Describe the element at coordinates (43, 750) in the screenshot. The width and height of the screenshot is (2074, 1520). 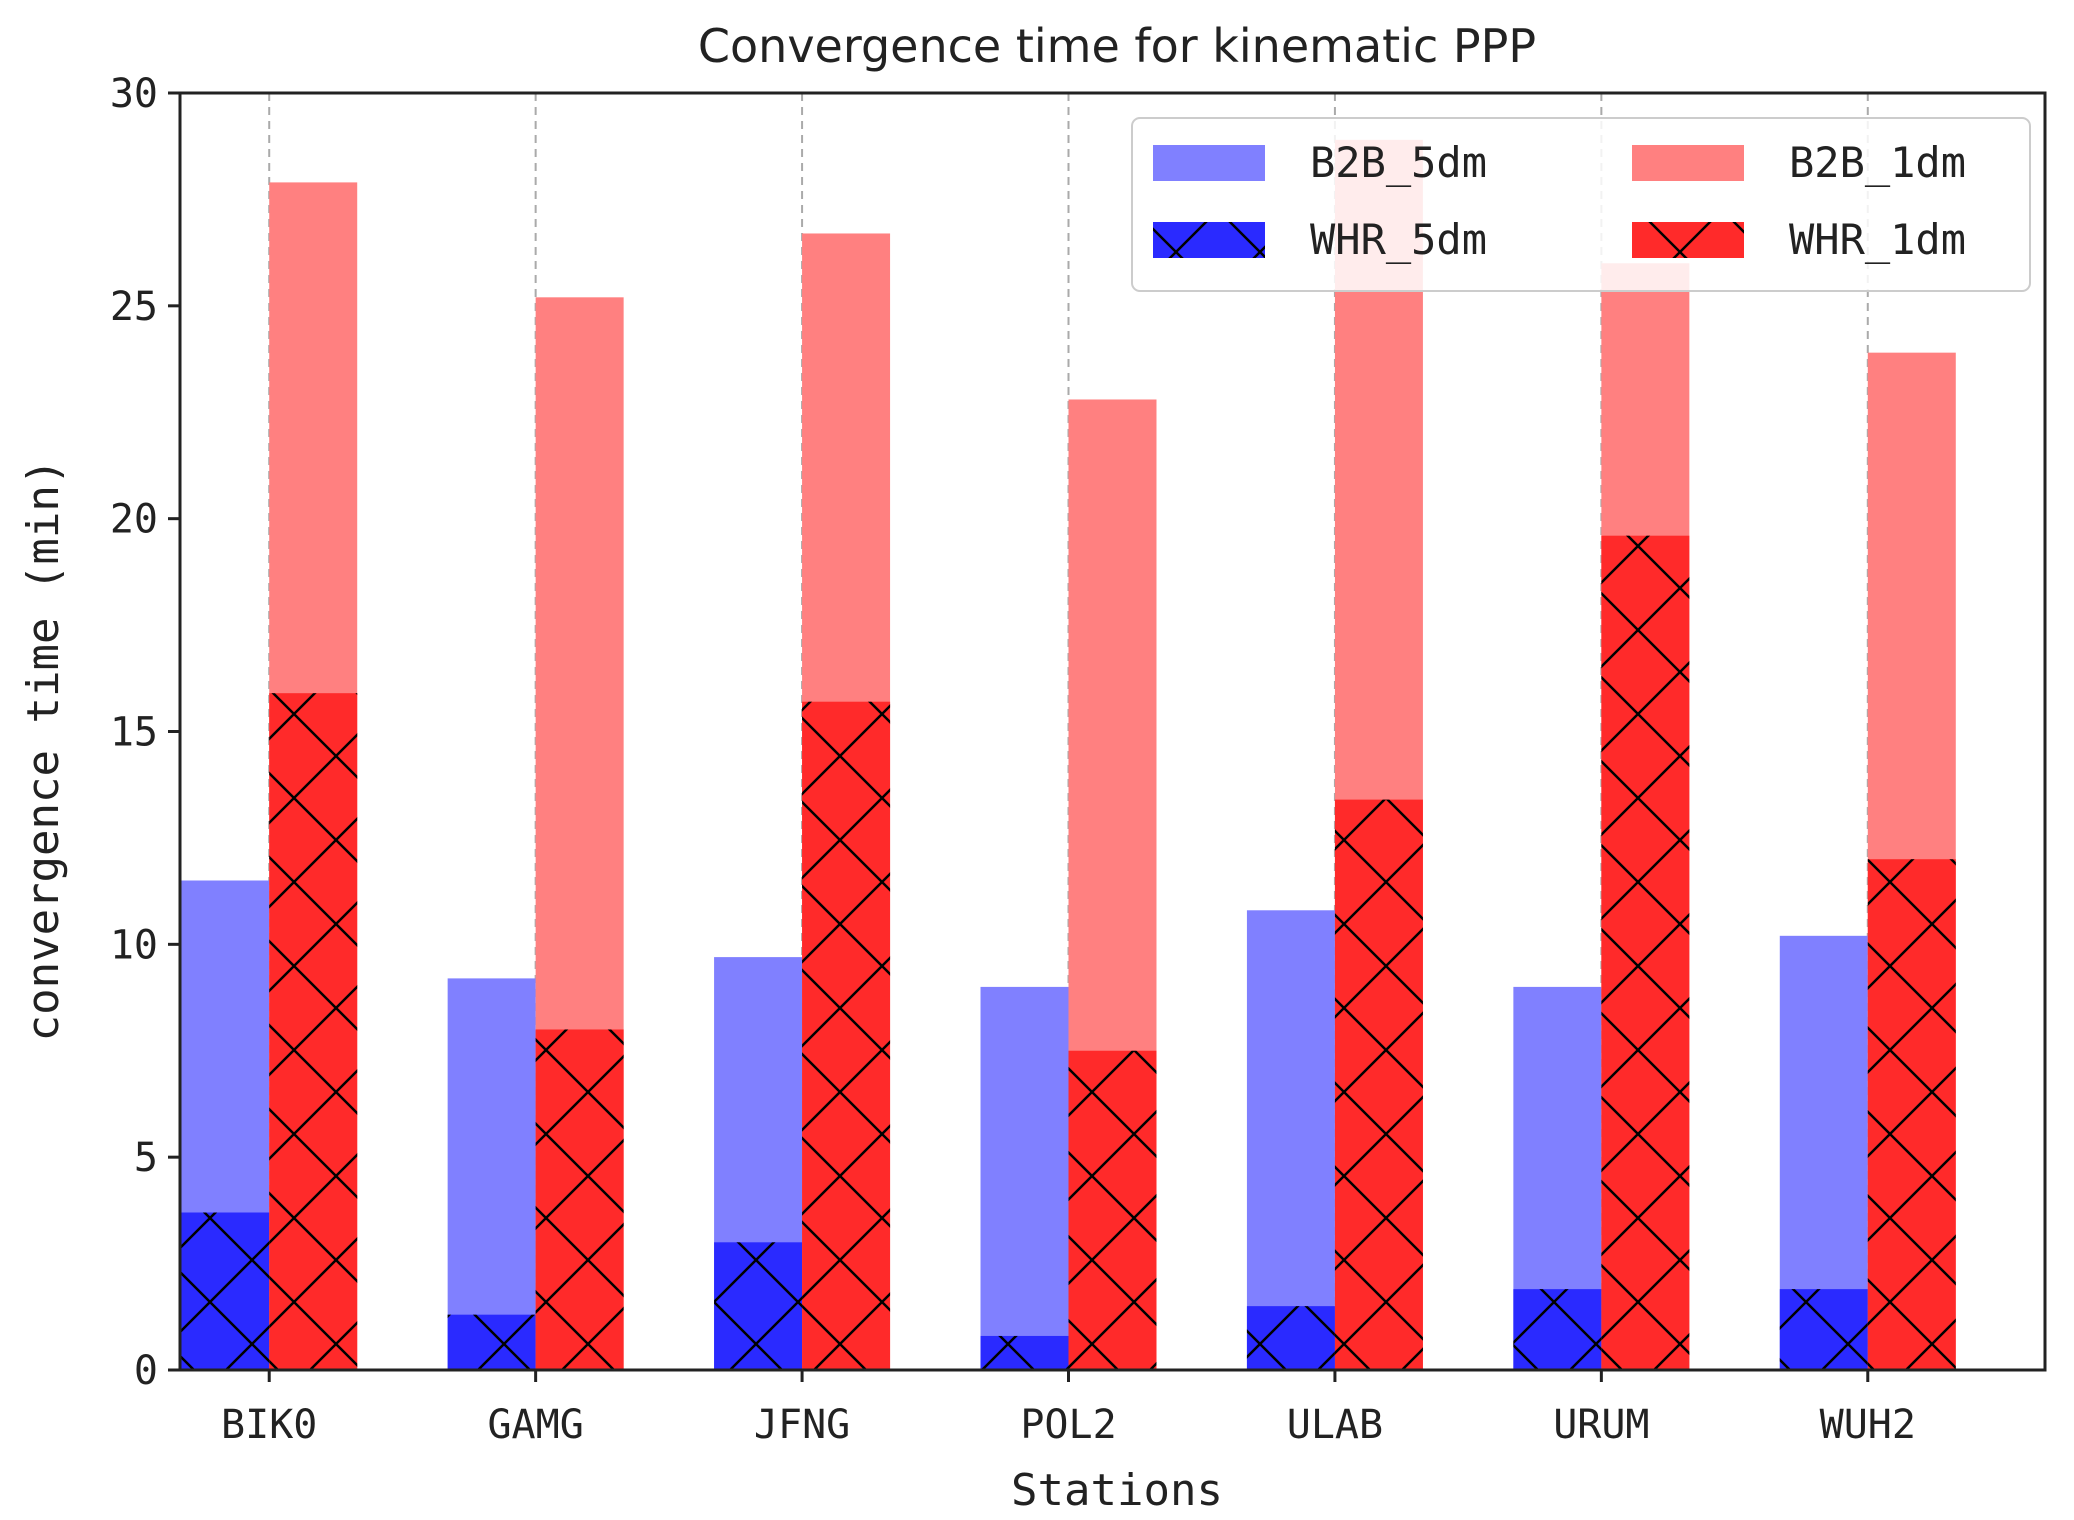
I see `y-axis-label: convergence time (min)` at that location.